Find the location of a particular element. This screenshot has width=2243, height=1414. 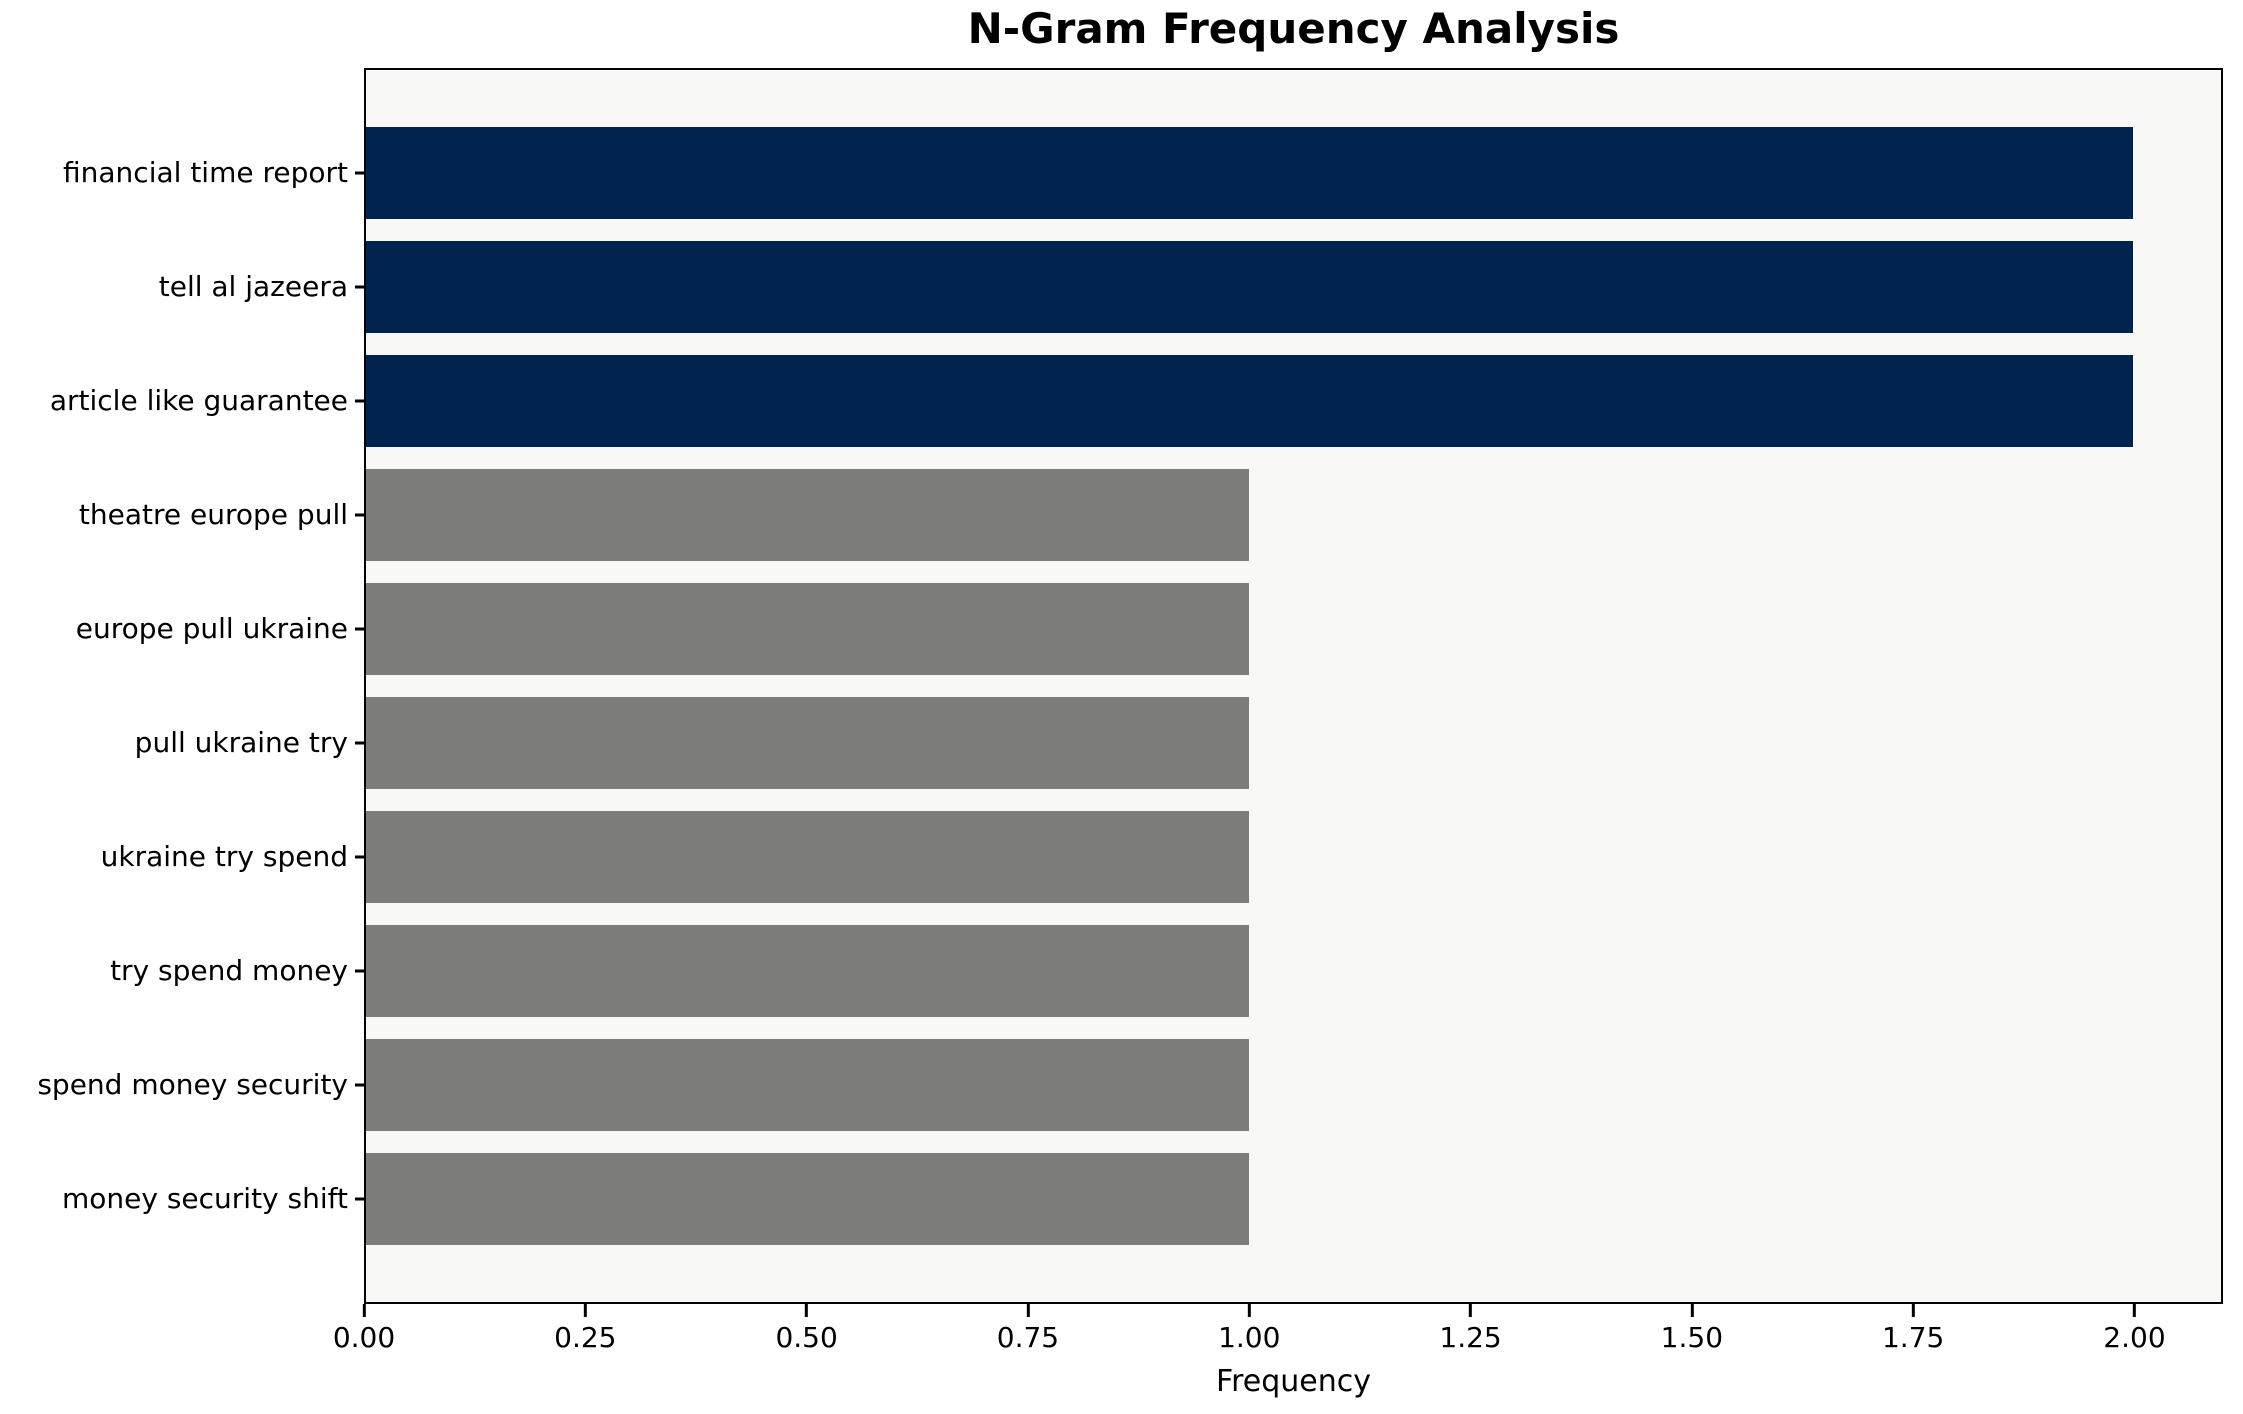

x-tick-label: 1.75 is located at coordinates (1913, 1337).